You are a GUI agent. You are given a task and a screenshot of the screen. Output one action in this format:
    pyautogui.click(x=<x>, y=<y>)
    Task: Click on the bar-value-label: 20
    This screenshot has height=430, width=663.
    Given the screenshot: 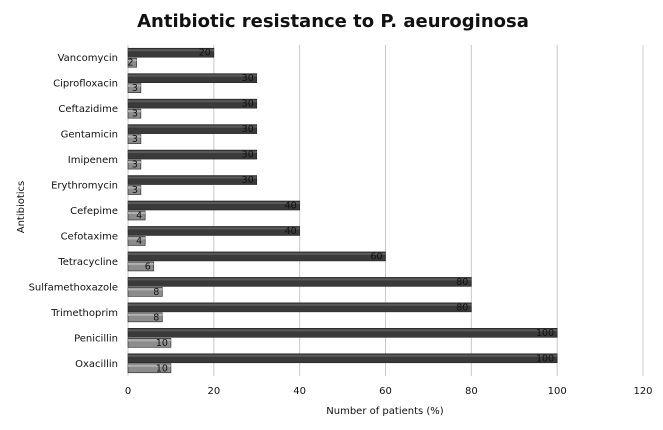 What is the action you would take?
    pyautogui.click(x=205, y=53)
    